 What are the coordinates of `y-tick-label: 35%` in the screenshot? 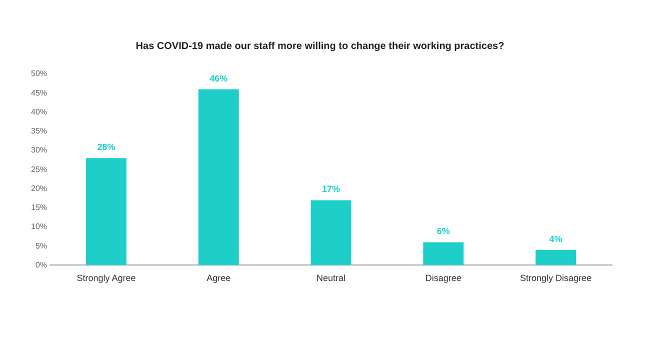 It's located at (39, 131).